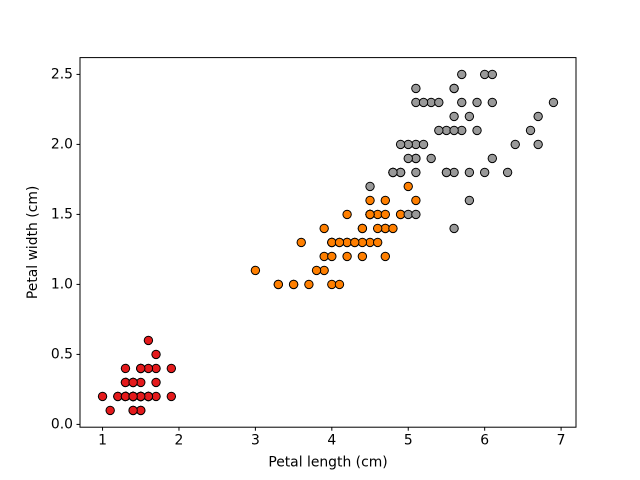 This screenshot has height=480, width=640. Describe the element at coordinates (561, 440) in the screenshot. I see `x-tick-label: 7` at that location.